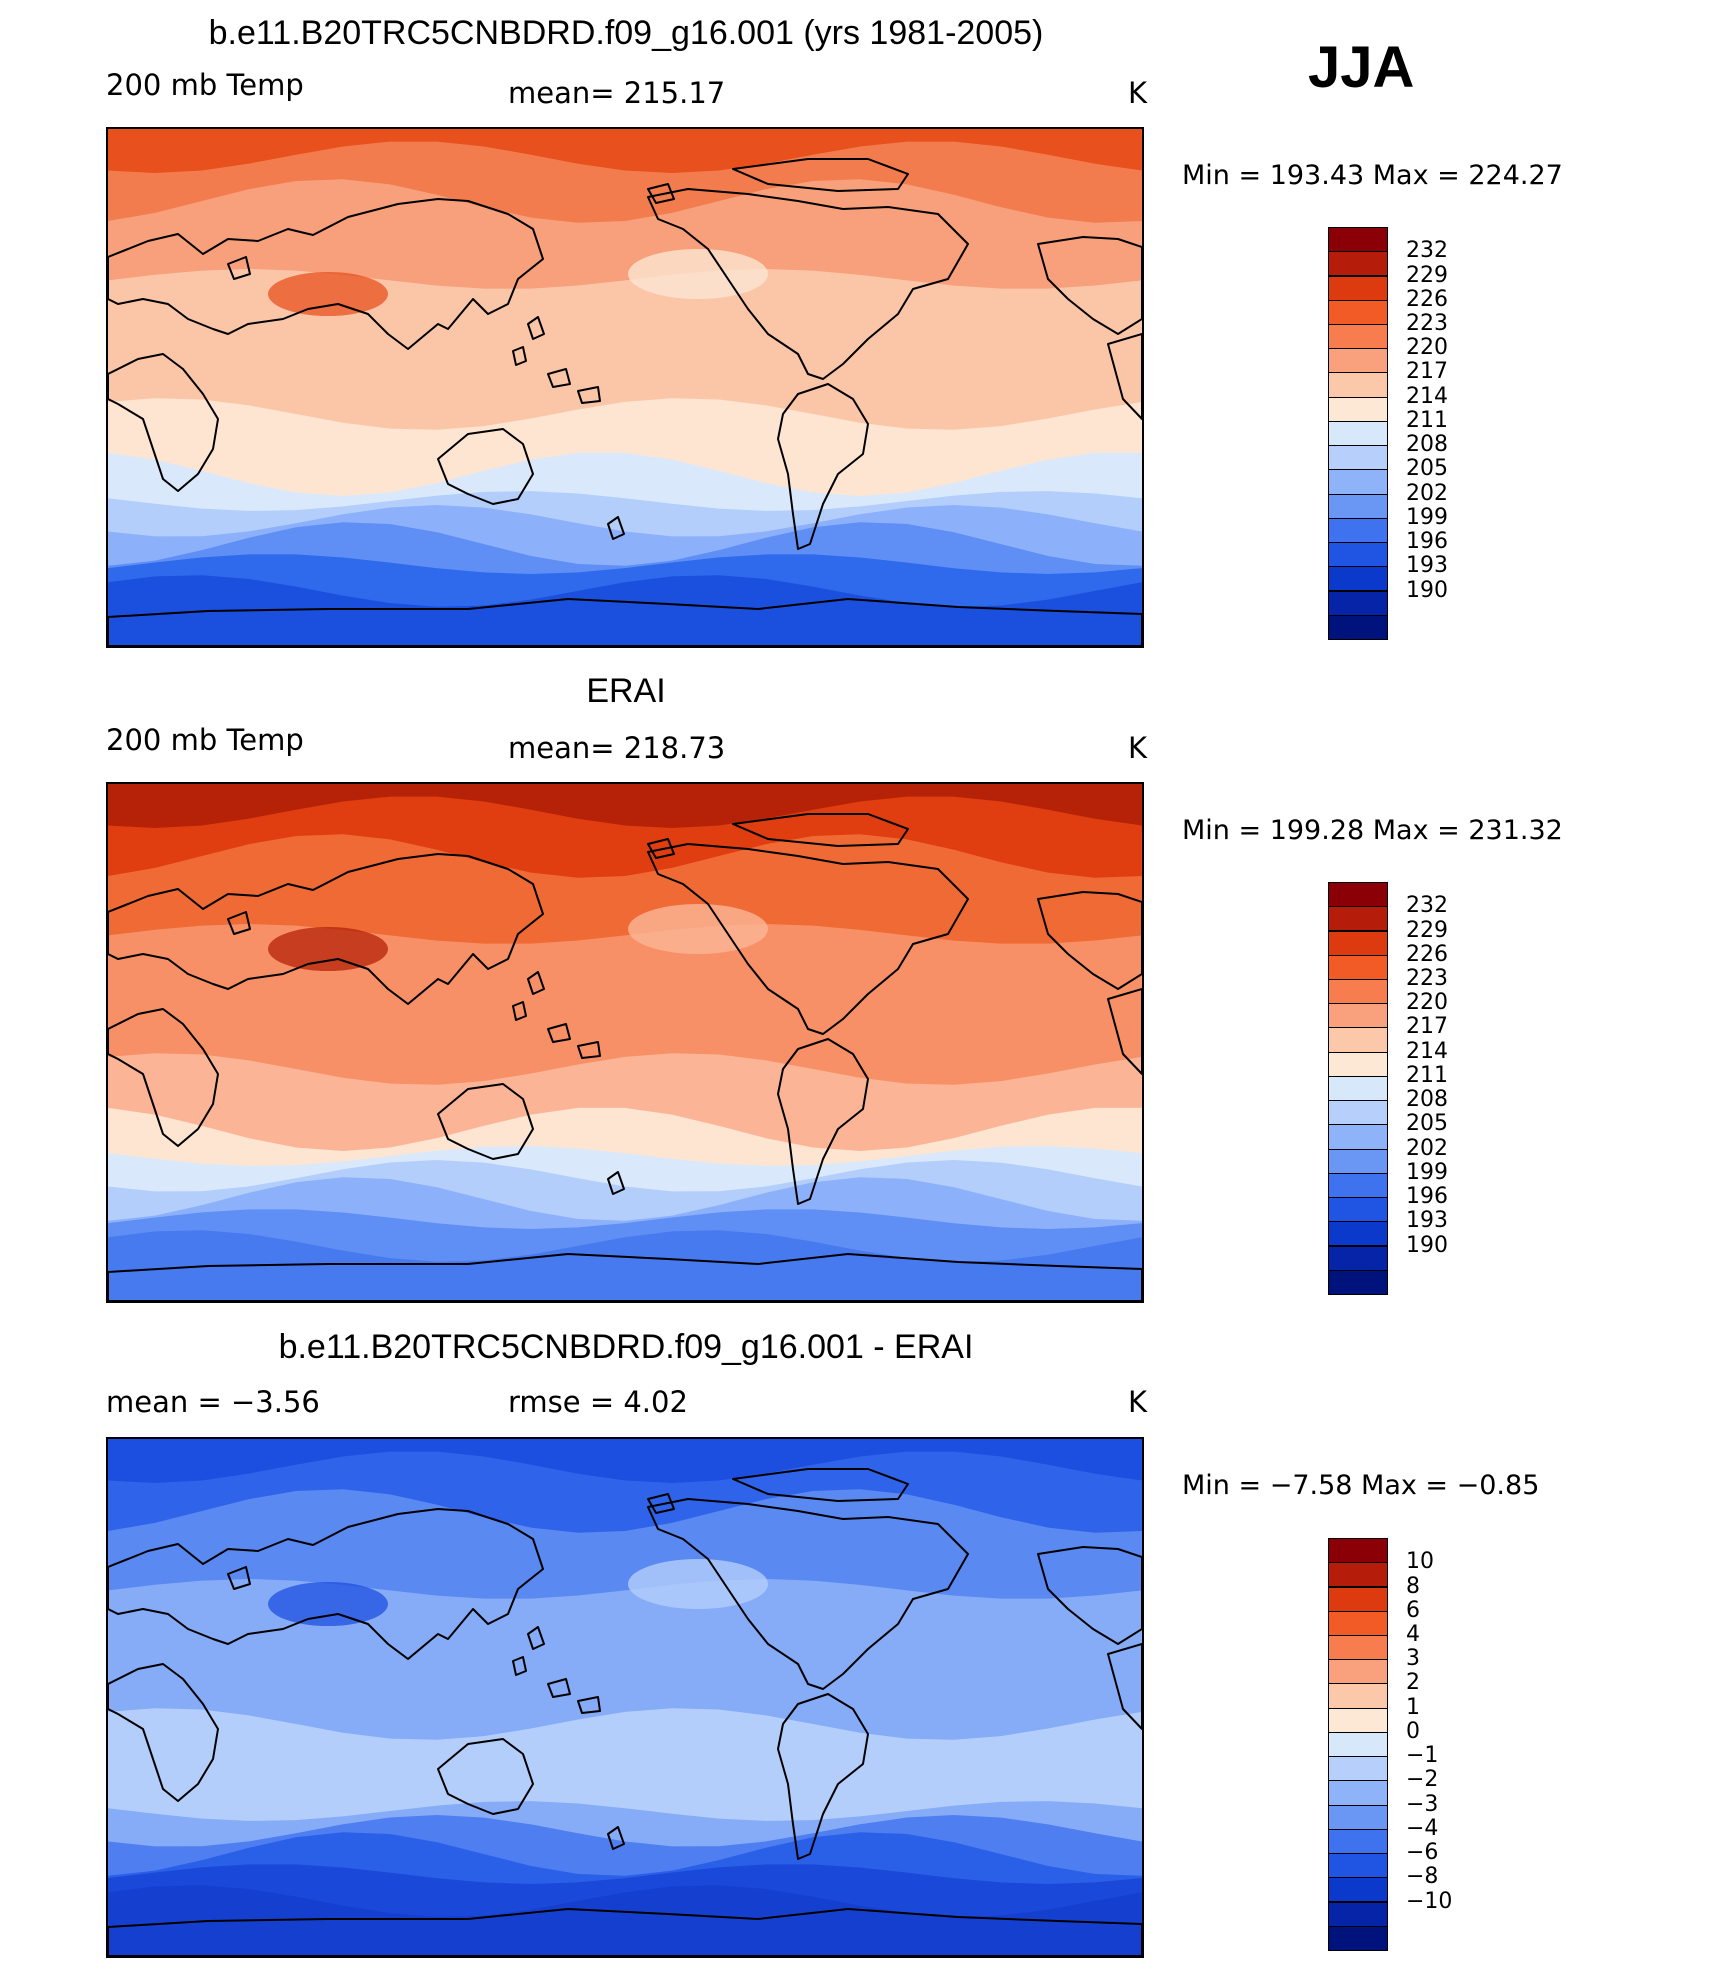  I want to click on model-contour-band, so click(625, 610).